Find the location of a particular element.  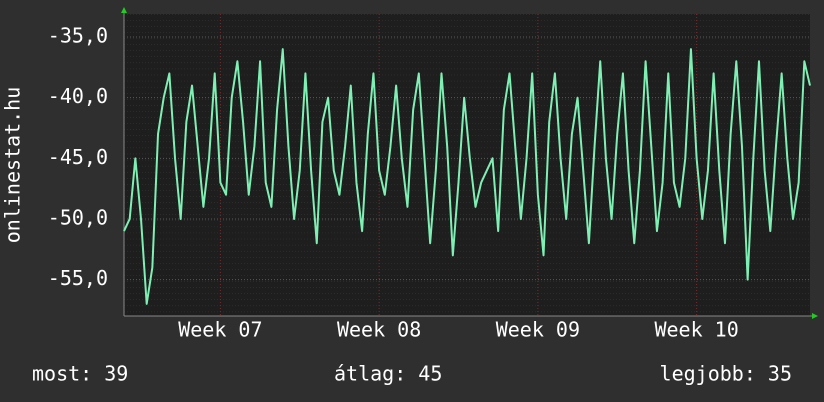

x-tick-label: Week 10 is located at coordinates (696, 330).